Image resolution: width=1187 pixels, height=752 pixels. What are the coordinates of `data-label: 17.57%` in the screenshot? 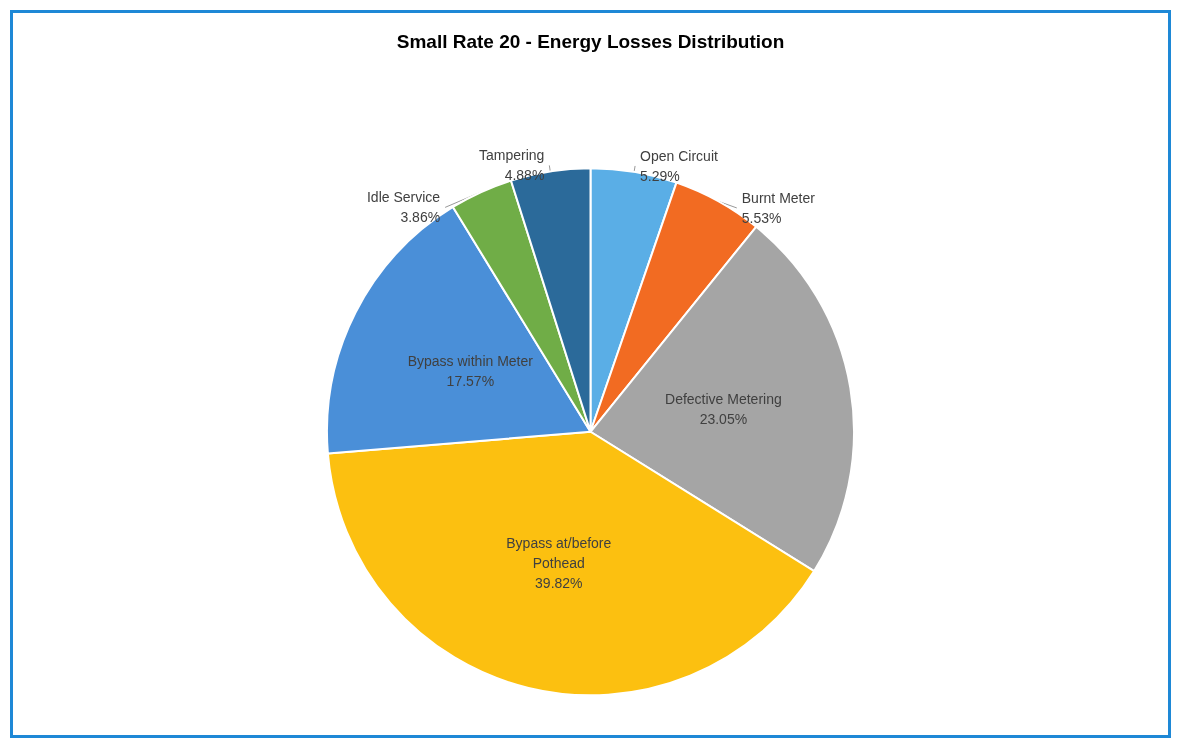 It's located at (470, 380).